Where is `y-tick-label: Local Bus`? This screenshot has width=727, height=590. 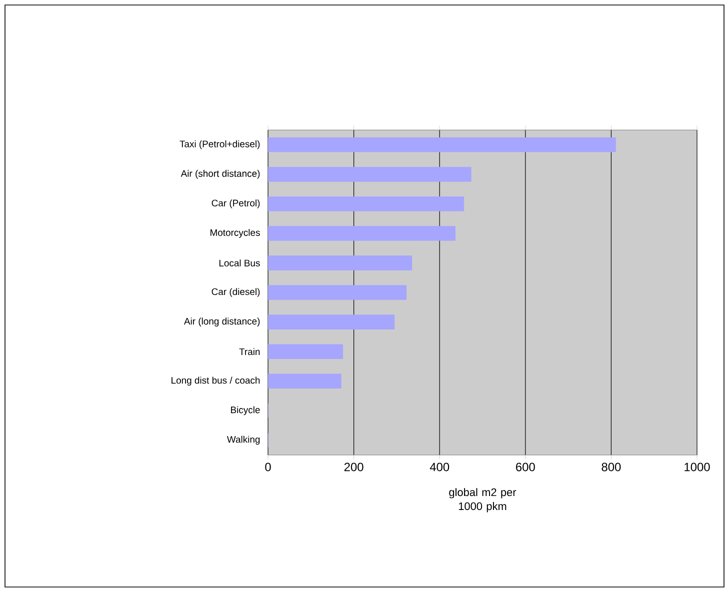
y-tick-label: Local Bus is located at coordinates (239, 262).